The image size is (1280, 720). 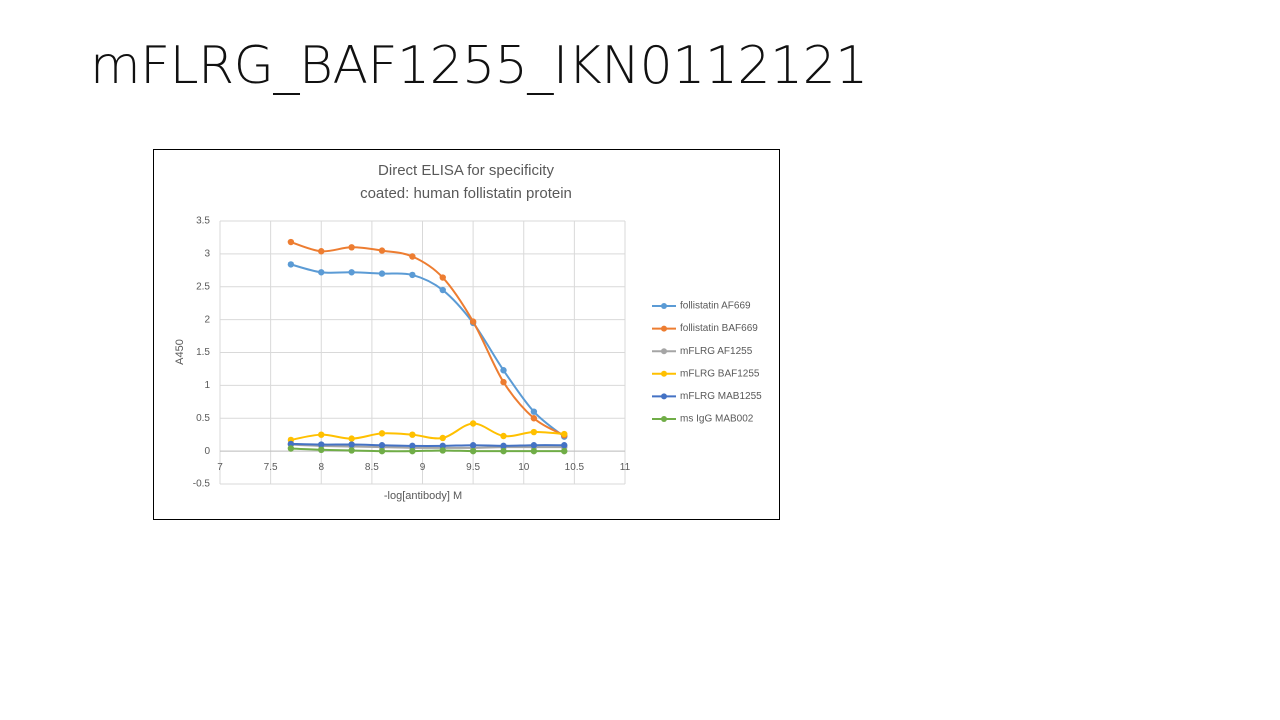 I want to click on y-tick-label: 1.5, so click(x=203, y=352).